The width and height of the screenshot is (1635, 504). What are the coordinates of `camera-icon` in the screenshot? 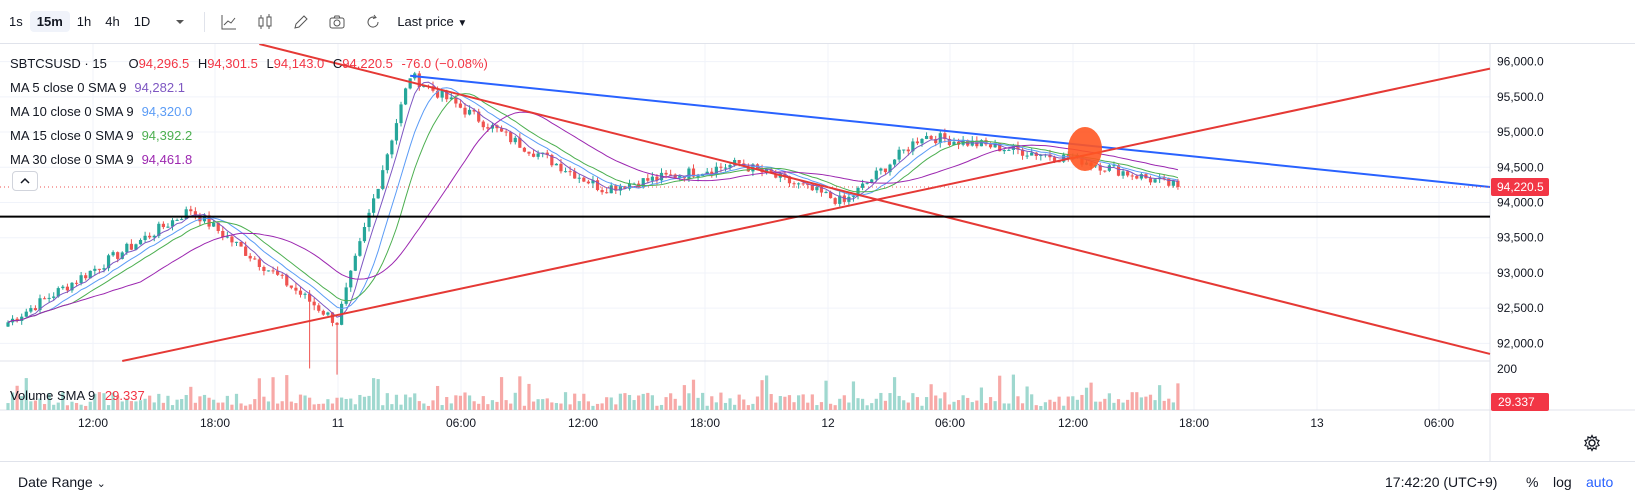 It's located at (337, 22).